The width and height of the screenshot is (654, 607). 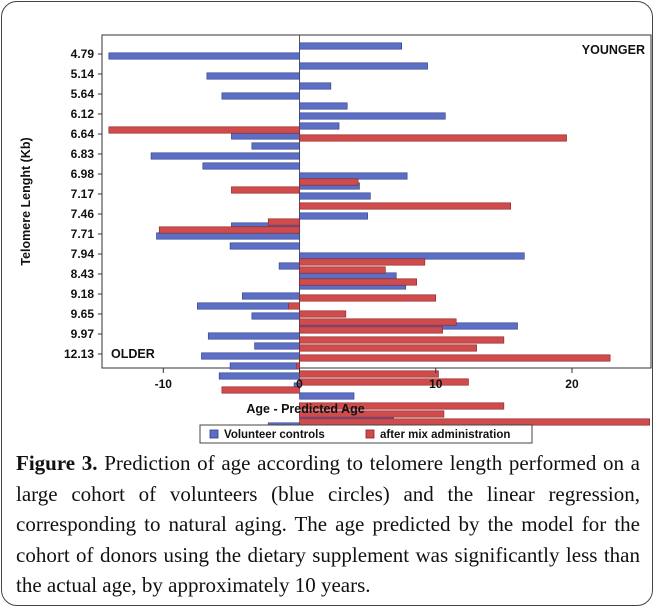 What do you see at coordinates (83, 314) in the screenshot?
I see `y-tick-label: 9.65` at bounding box center [83, 314].